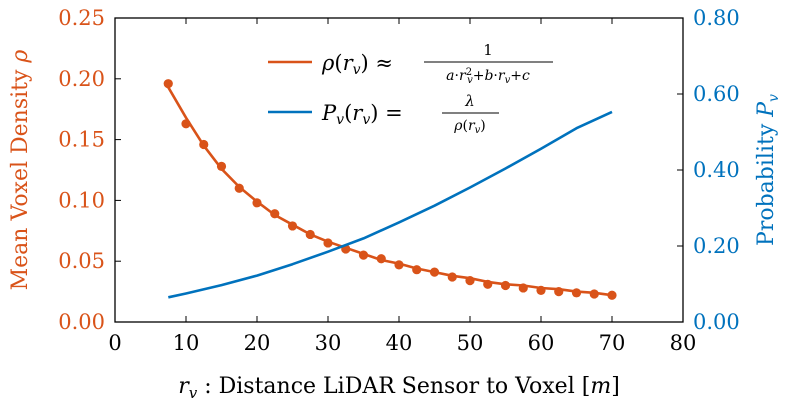  I want to click on svg-text: λ, so click(469, 101).